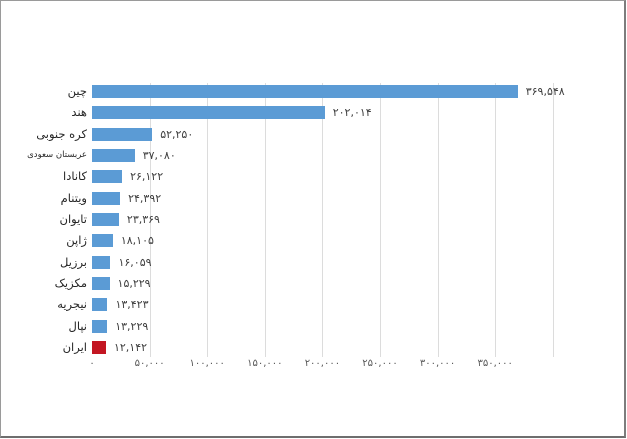 This screenshot has height=439, width=627. Describe the element at coordinates (312, 133) in the screenshot. I see `bar-row: کره جنوبی ۵۲,۲۵۰` at that location.